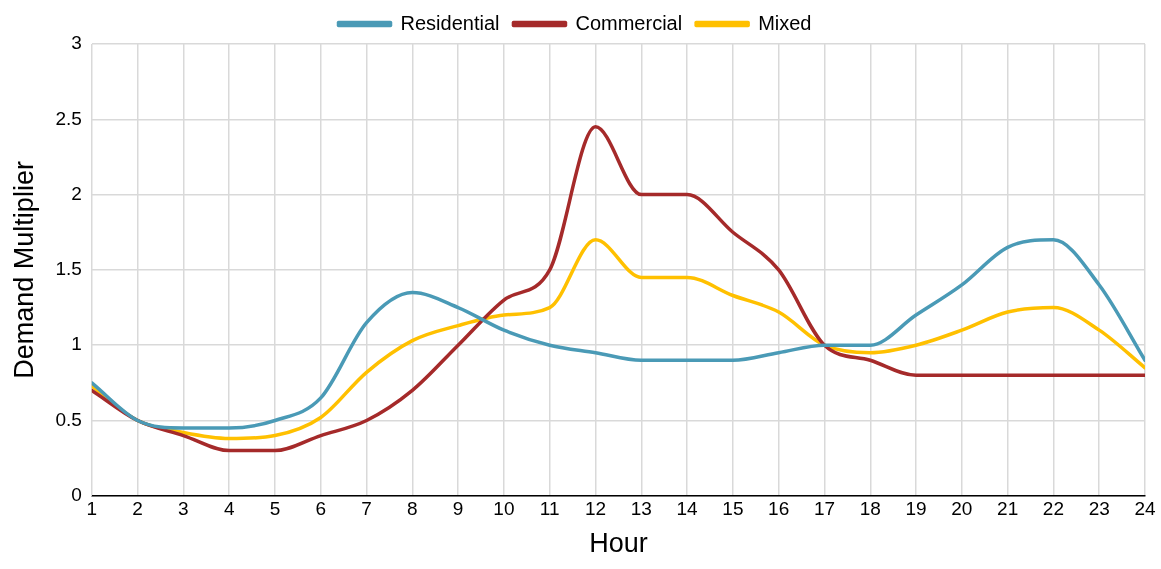 This screenshot has height=569, width=1161. What do you see at coordinates (229, 509) in the screenshot?
I see `x-tick-label: 4` at bounding box center [229, 509].